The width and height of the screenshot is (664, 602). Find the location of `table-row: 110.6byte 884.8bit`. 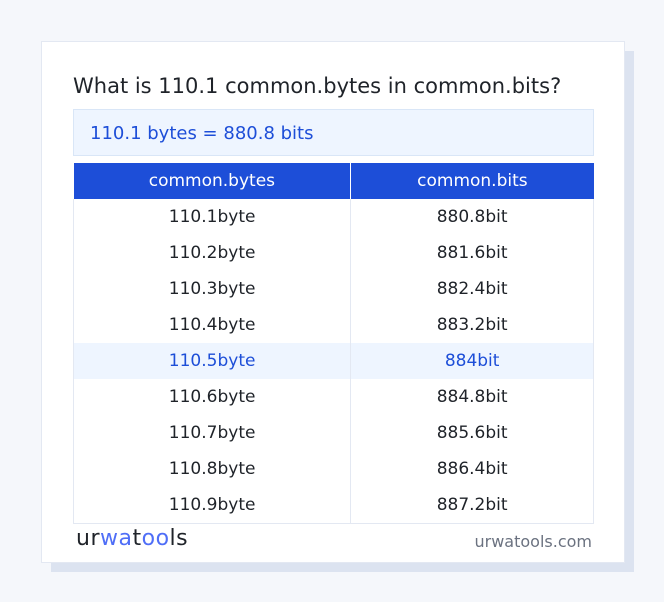

table-row: 110.6byte 884.8bit is located at coordinates (333, 397).